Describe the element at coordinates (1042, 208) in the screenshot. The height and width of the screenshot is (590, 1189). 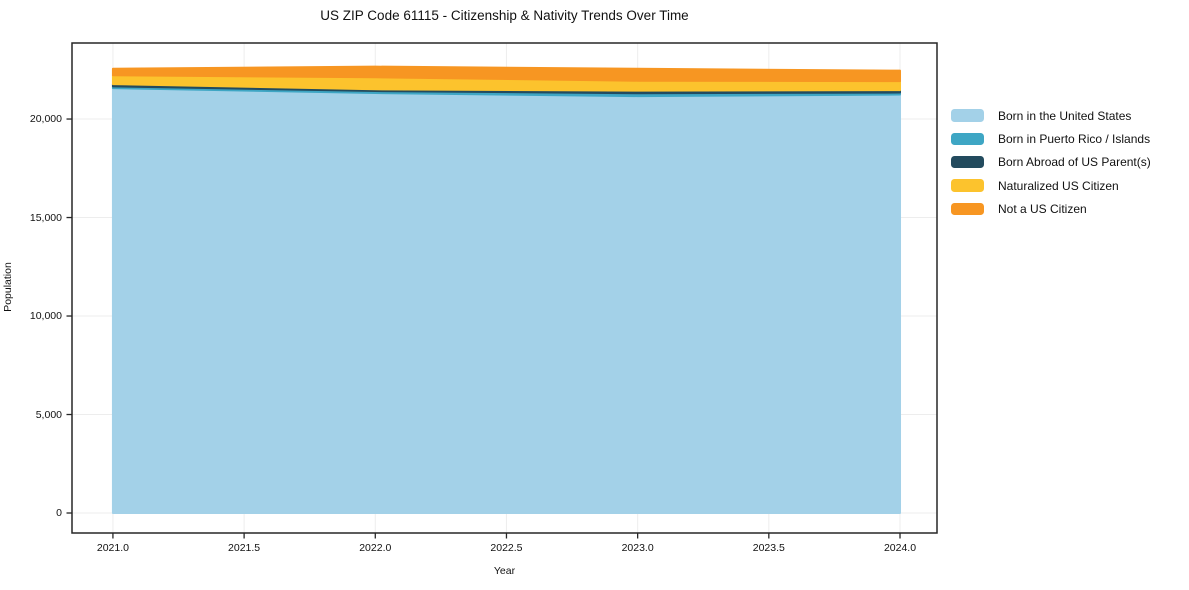
I see `legend-label: Not a US Citizen` at that location.